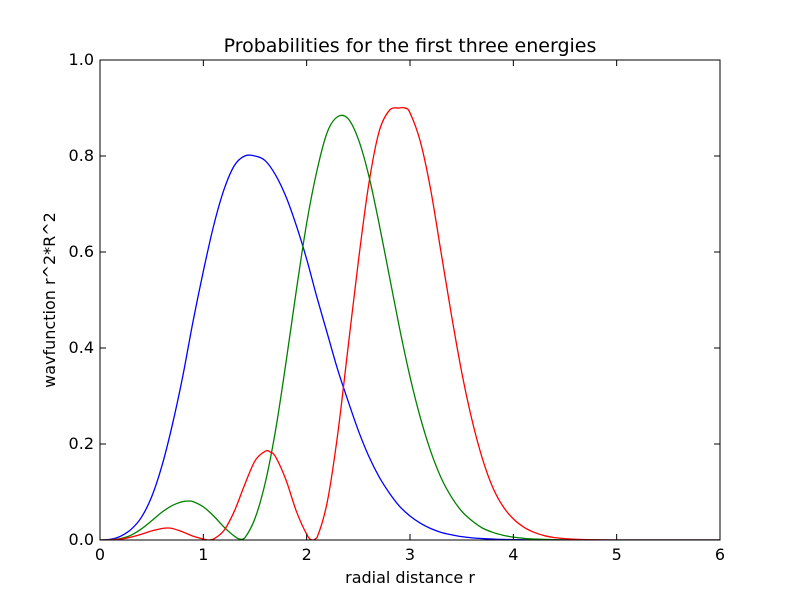  I want to click on y-tick-label: 0.0, so click(81, 539).